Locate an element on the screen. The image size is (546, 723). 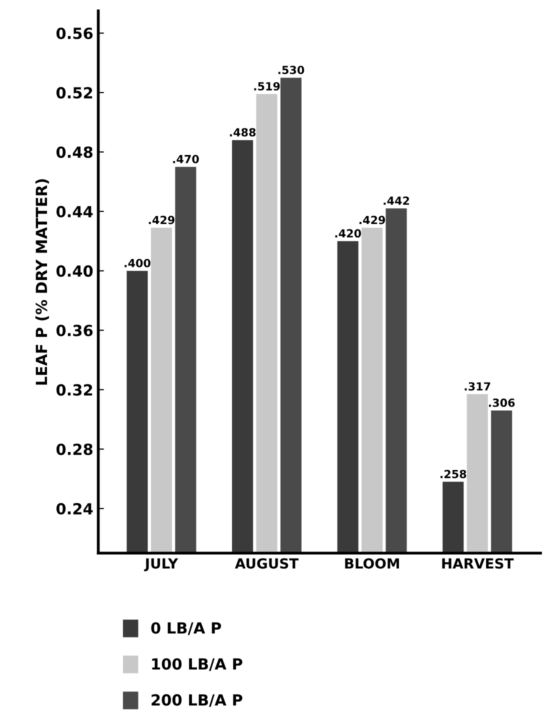
data-label: .400 is located at coordinates (137, 263).